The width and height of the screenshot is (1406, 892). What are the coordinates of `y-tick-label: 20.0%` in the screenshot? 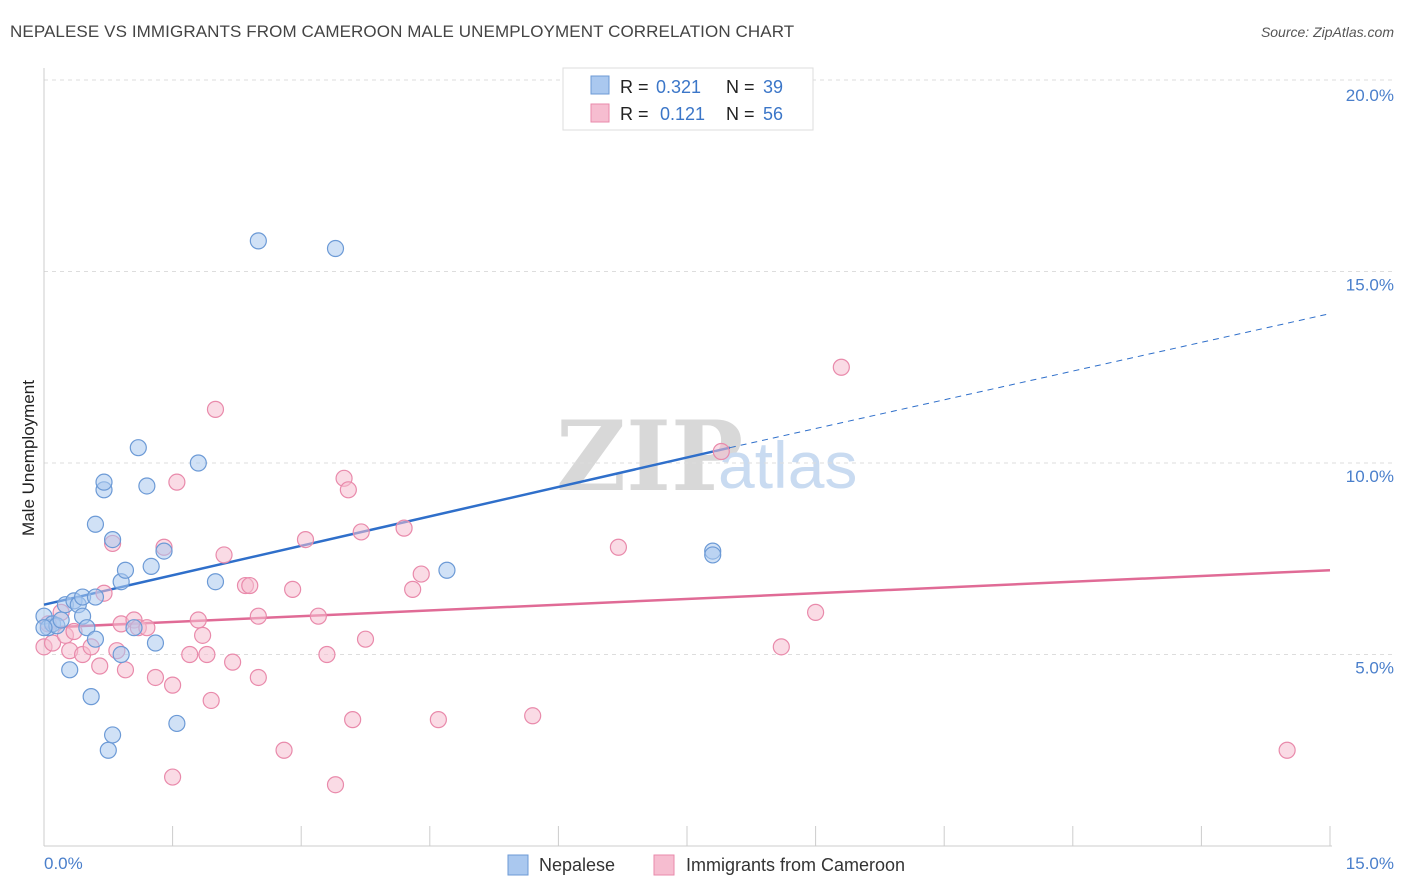 It's located at (1370, 95).